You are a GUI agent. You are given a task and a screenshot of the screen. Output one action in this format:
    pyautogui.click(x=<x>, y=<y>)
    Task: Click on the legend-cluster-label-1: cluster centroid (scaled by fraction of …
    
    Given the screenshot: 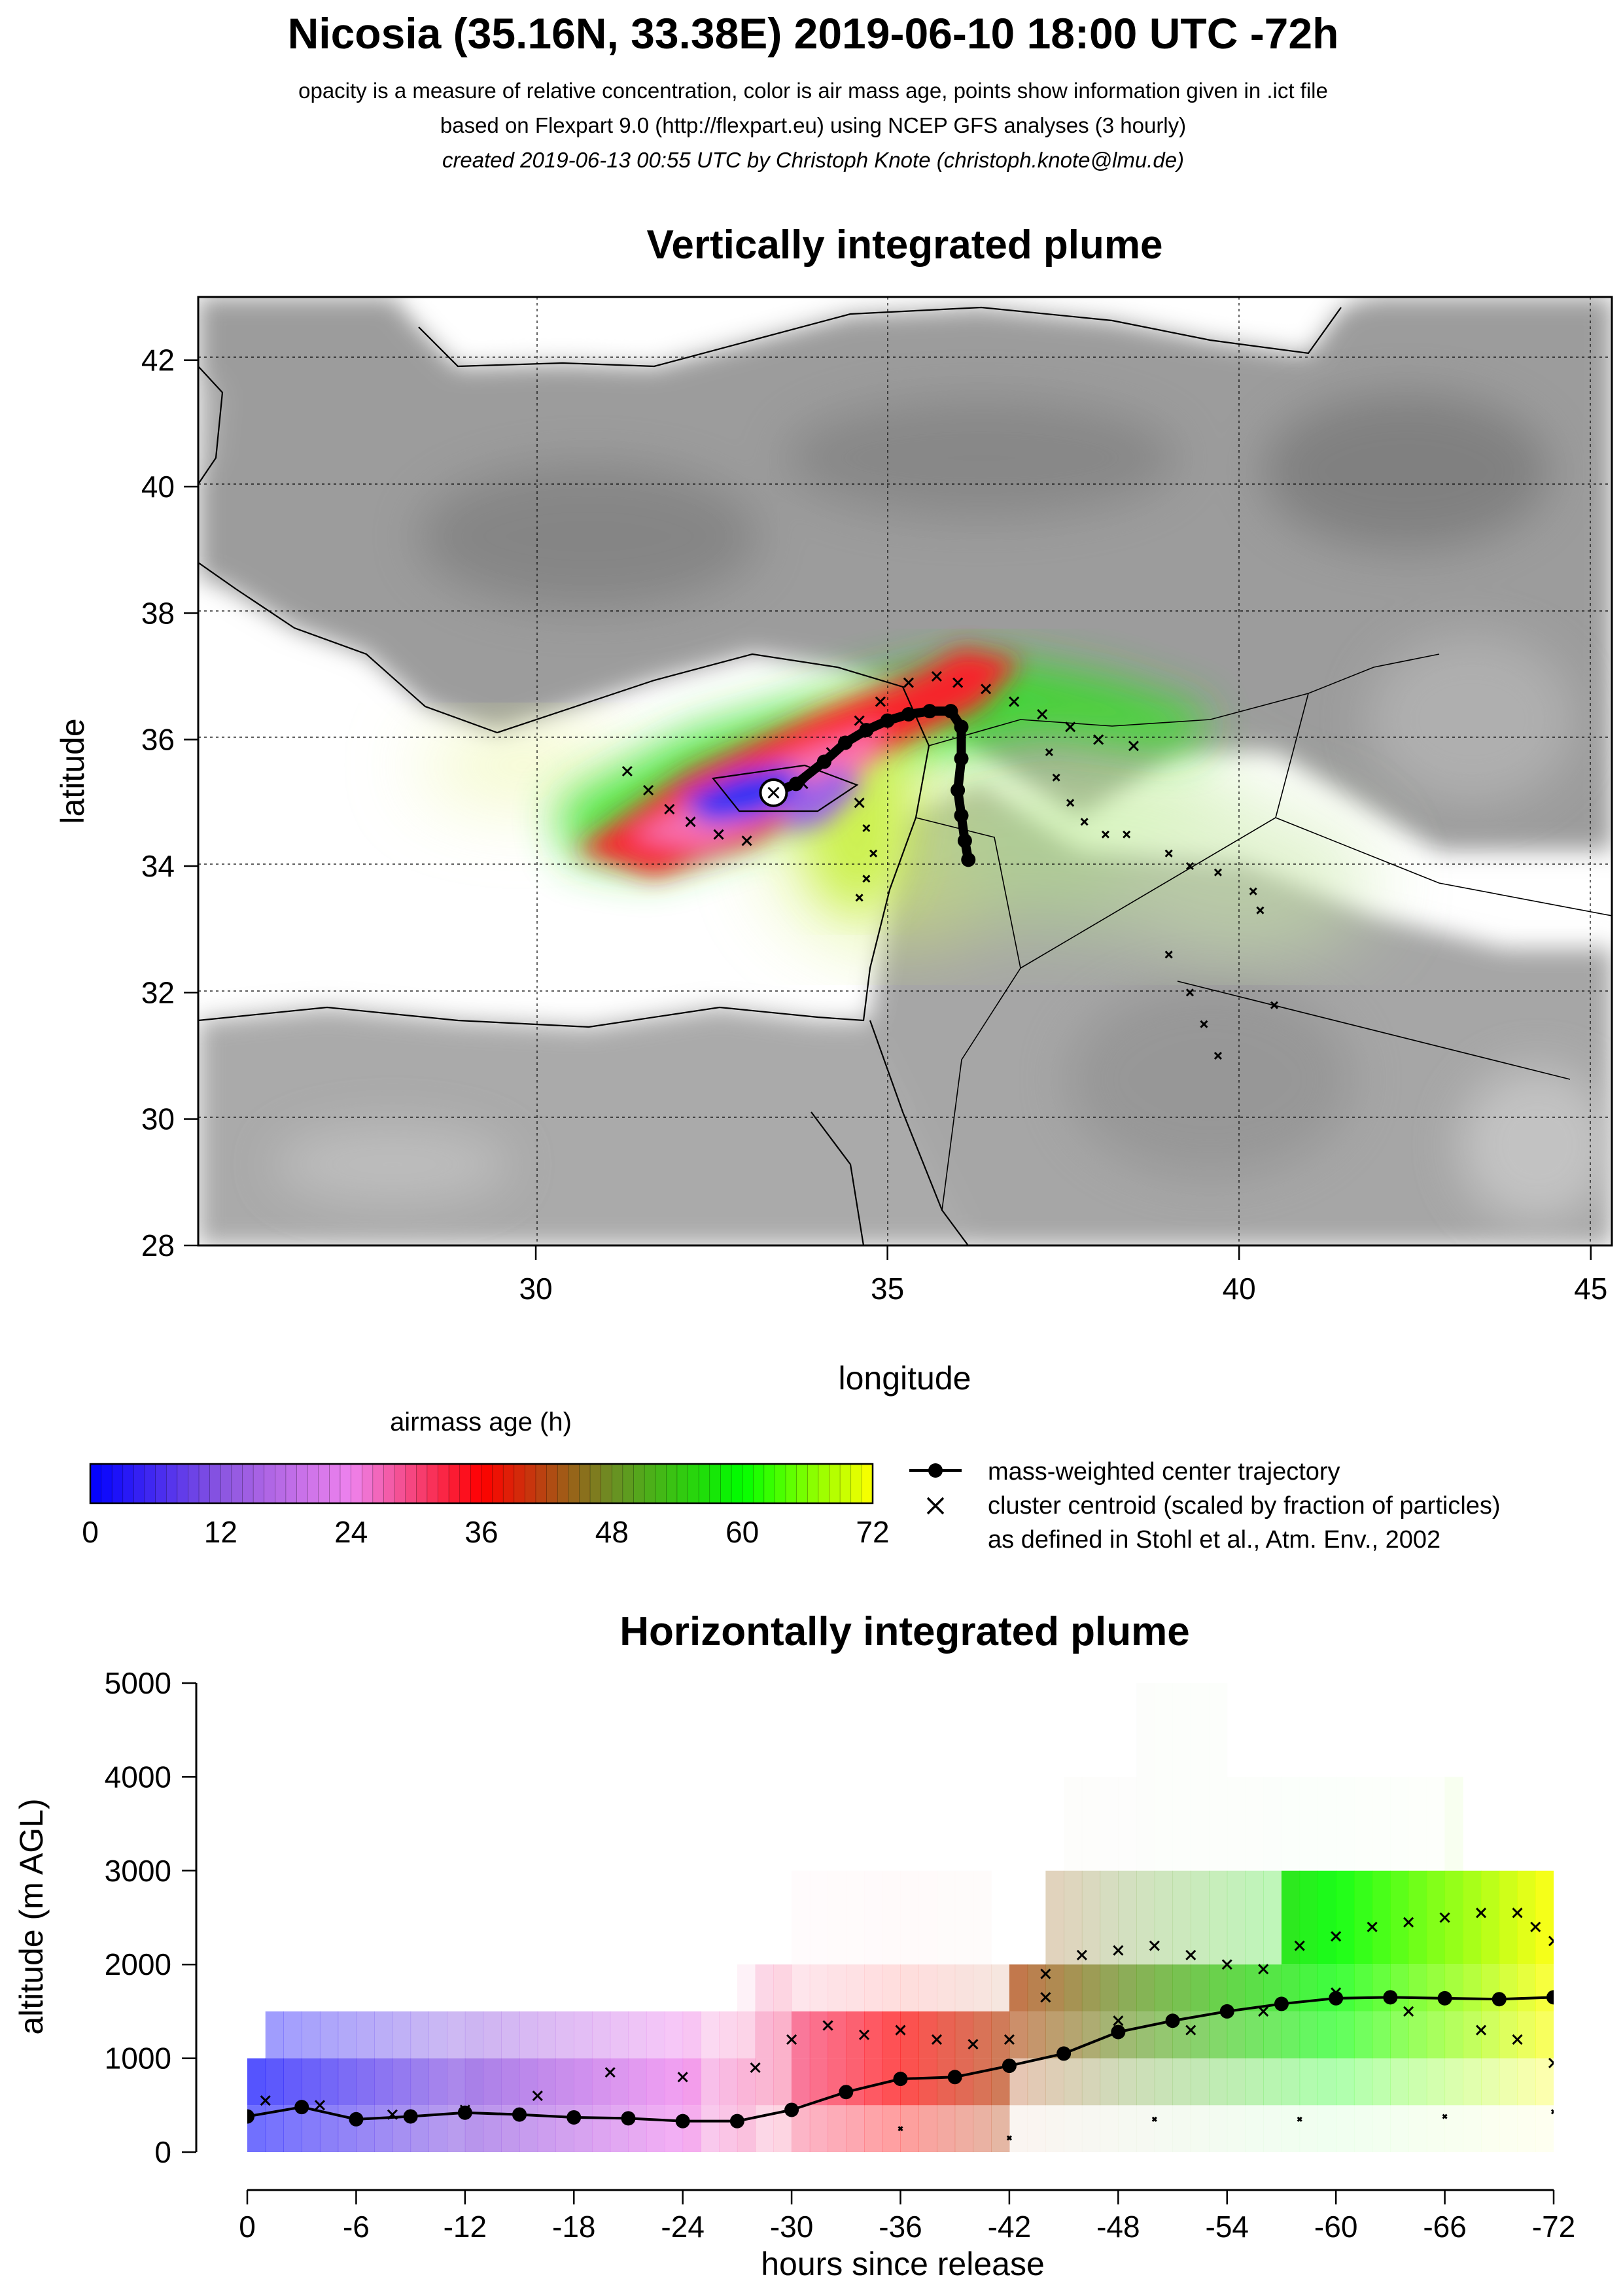 What is the action you would take?
    pyautogui.click(x=1245, y=1506)
    